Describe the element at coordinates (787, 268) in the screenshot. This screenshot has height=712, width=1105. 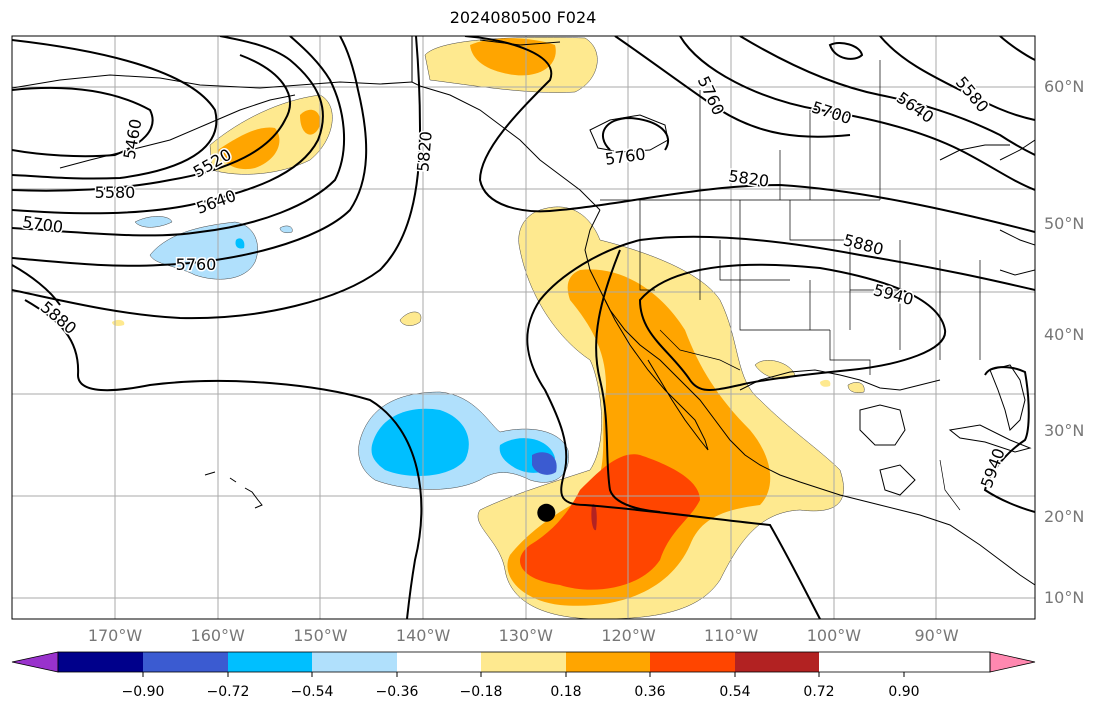
I see `contour-5880-ne` at that location.